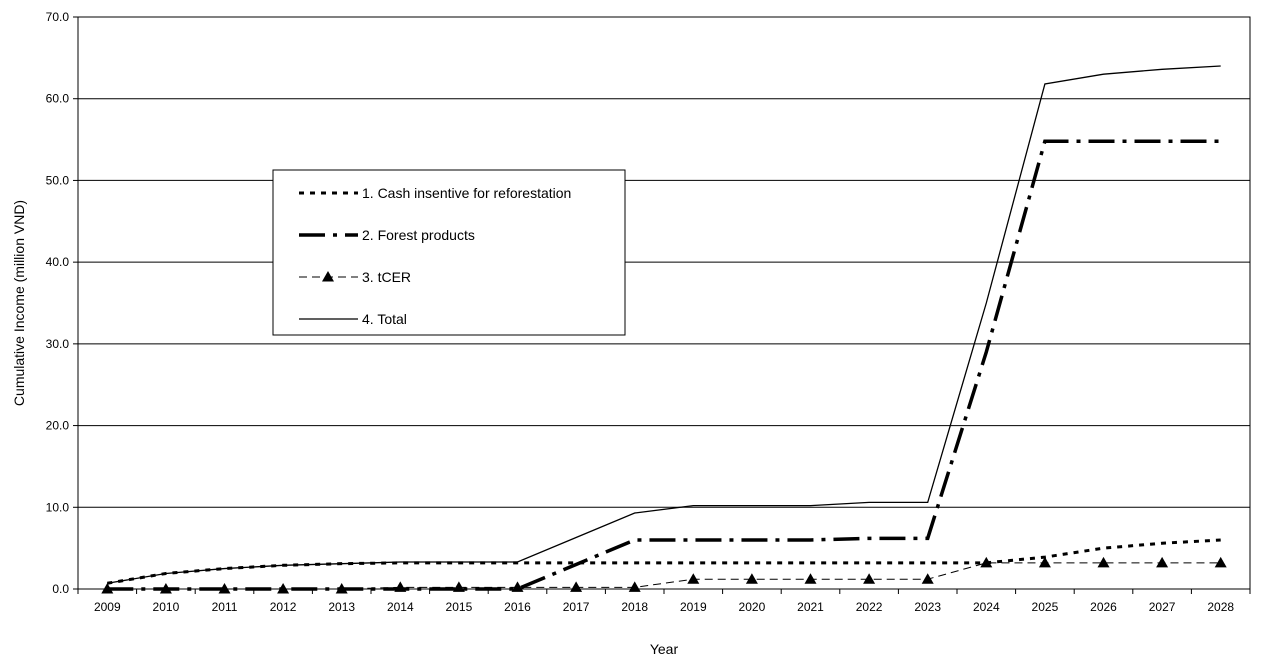 The image size is (1266, 664). What do you see at coordinates (1162, 607) in the screenshot?
I see `x-tick-label: 2027` at bounding box center [1162, 607].